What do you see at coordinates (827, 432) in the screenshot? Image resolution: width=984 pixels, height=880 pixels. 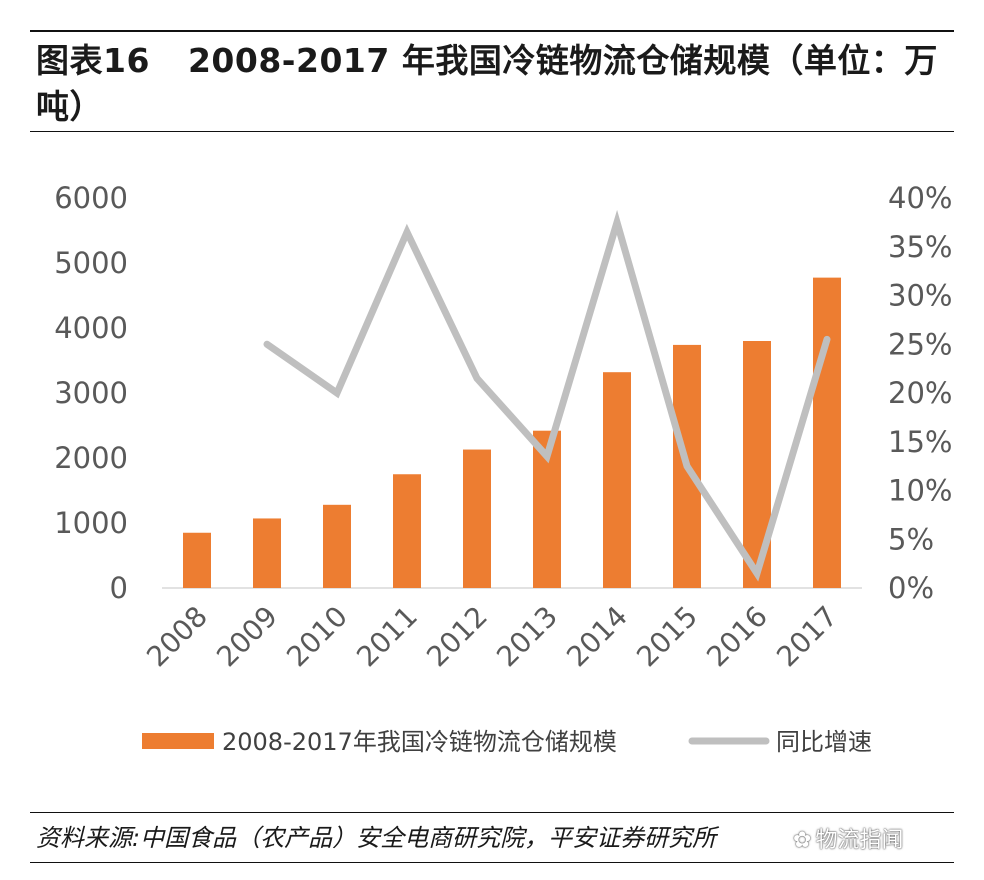 I see `bar-2017` at bounding box center [827, 432].